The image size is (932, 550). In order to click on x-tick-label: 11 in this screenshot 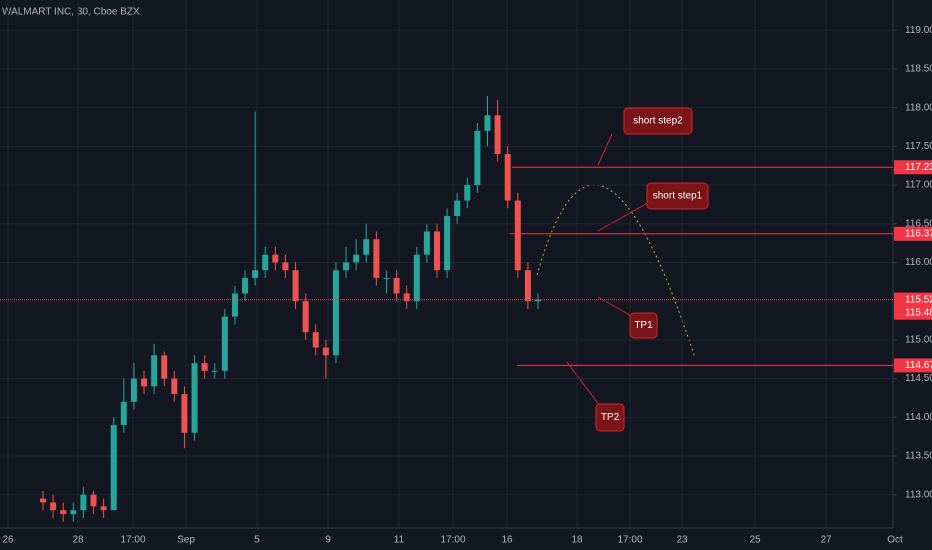, I will do `click(399, 540)`.